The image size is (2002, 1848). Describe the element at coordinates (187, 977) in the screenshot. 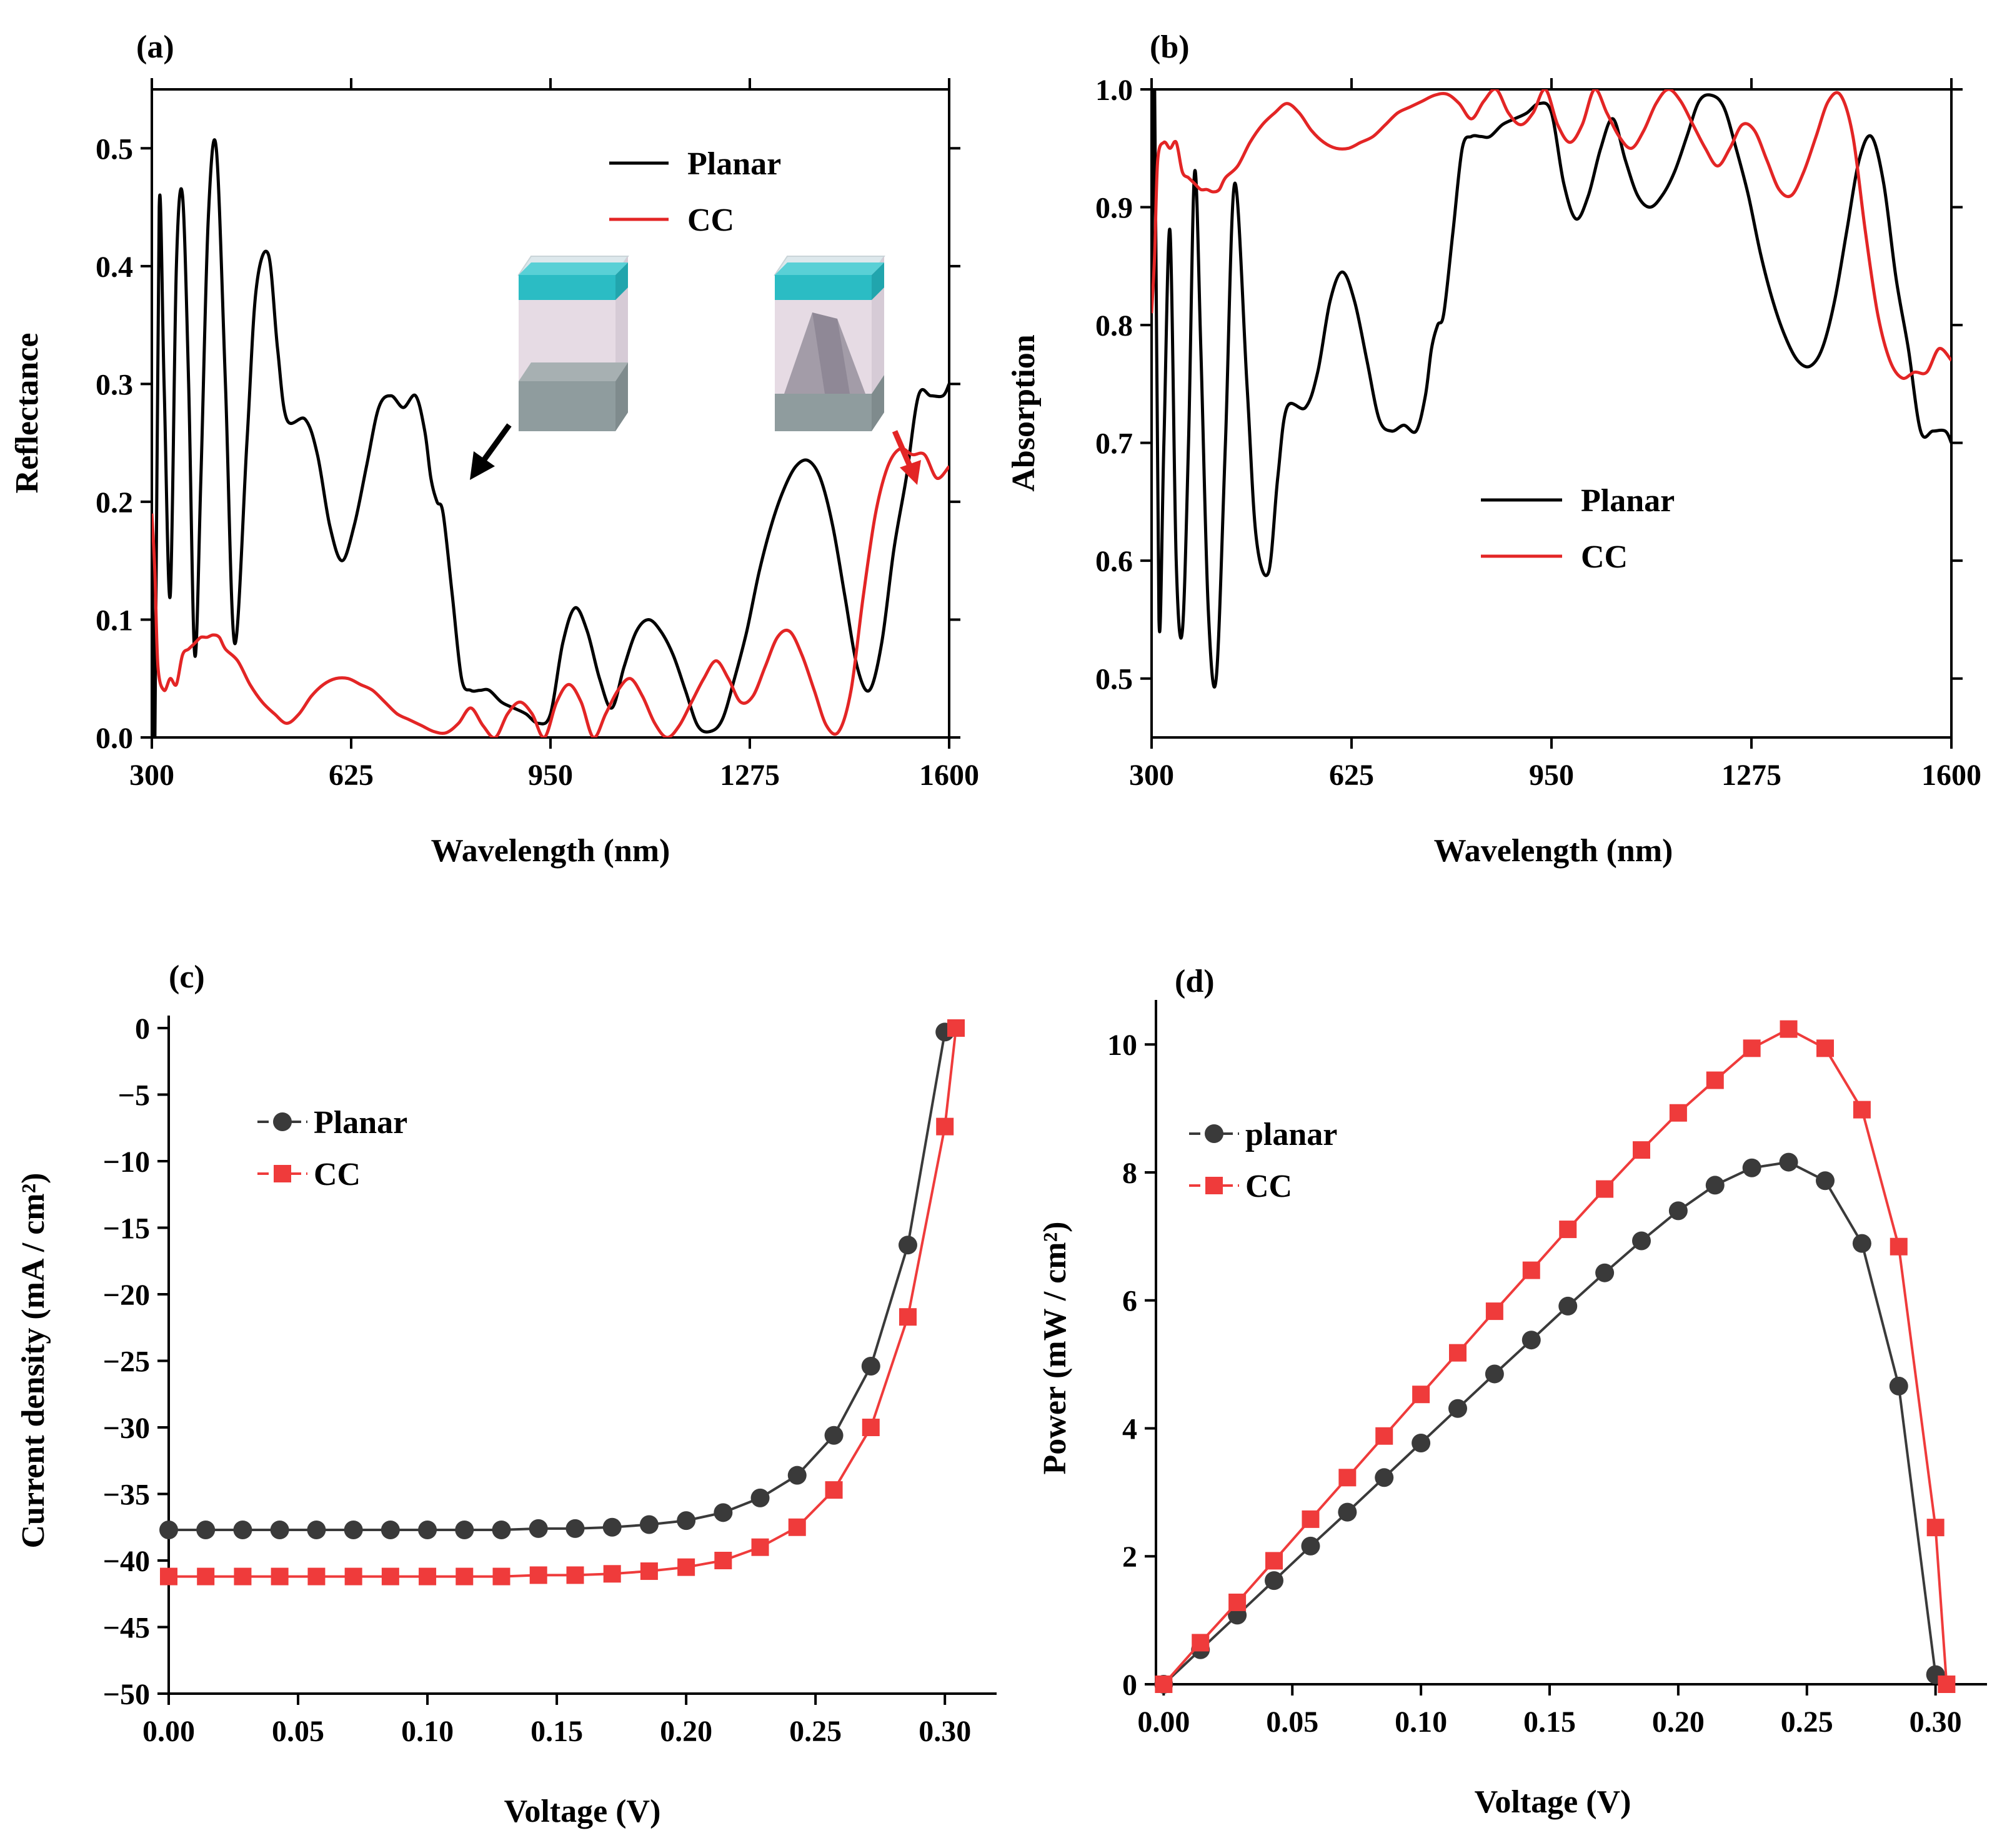

I see `panel-label: (c)` at that location.